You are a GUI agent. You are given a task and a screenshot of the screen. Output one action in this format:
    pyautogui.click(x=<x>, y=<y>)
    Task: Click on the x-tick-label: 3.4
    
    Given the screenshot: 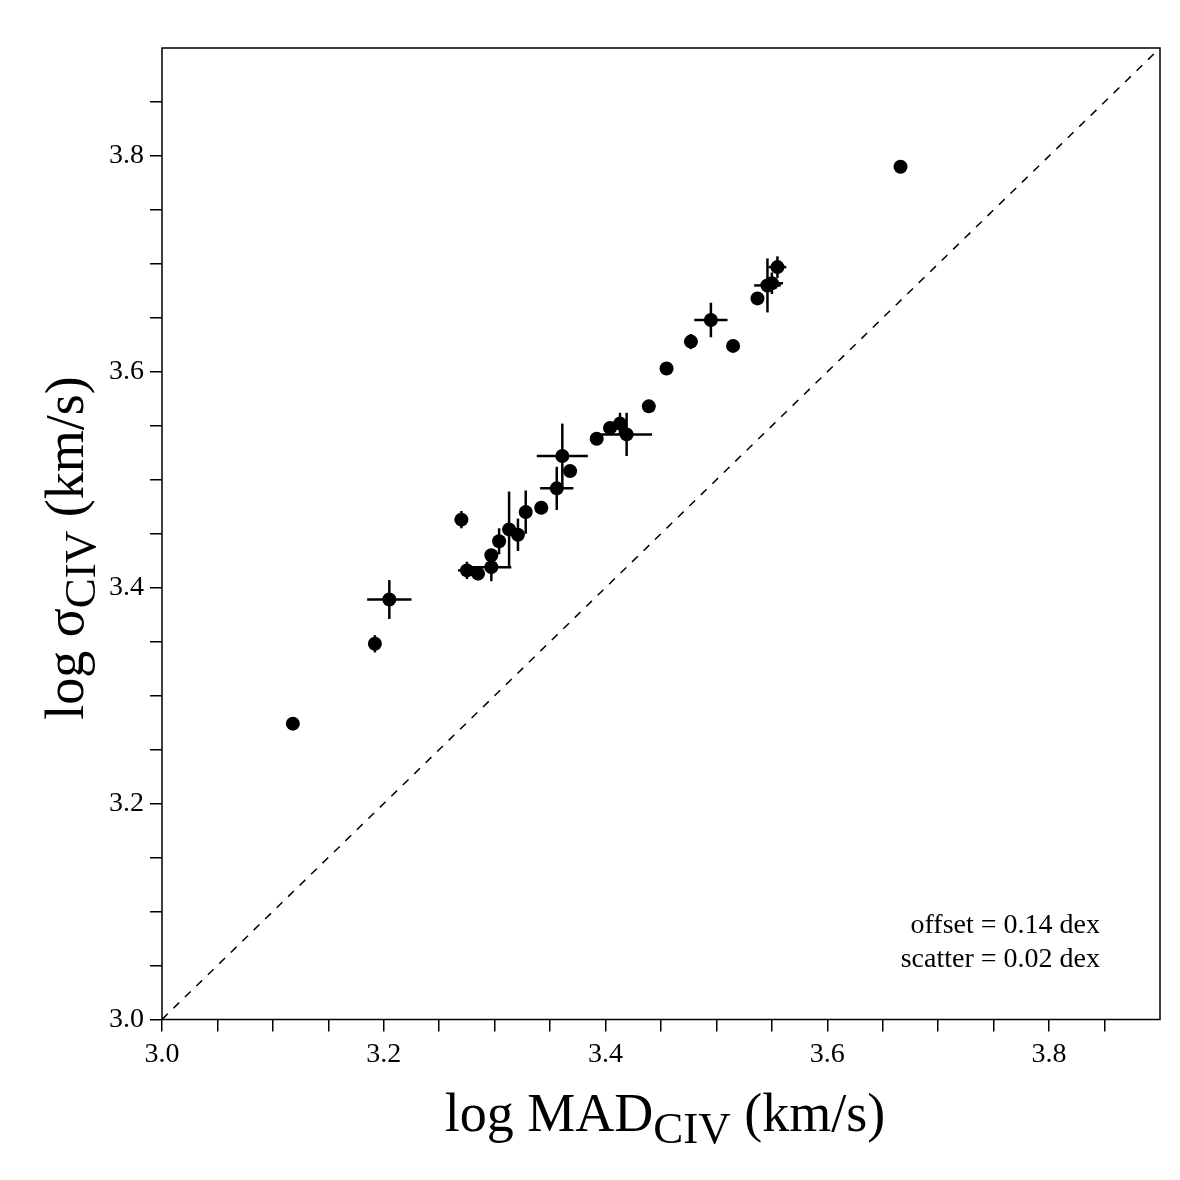 What is the action you would take?
    pyautogui.click(x=606, y=1052)
    